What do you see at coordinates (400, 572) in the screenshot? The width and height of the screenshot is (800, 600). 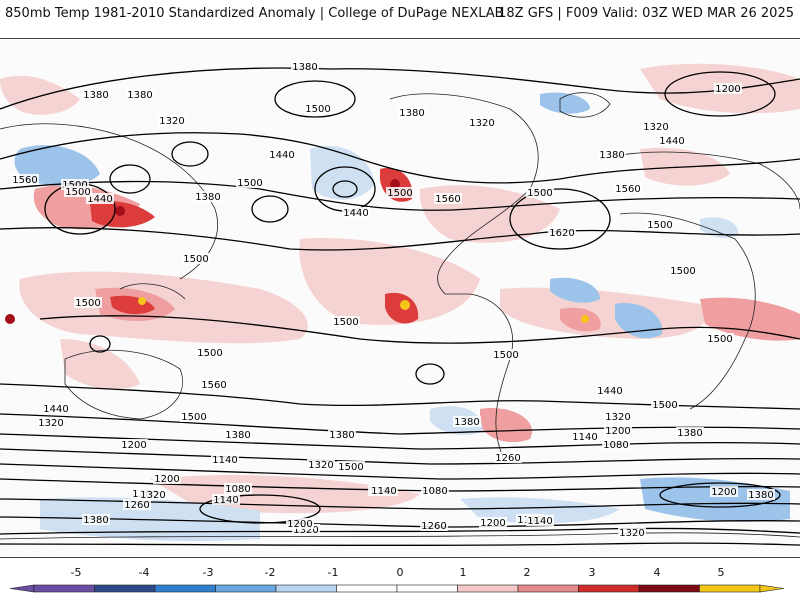 I see `colorbar-tick-label: 0` at bounding box center [400, 572].